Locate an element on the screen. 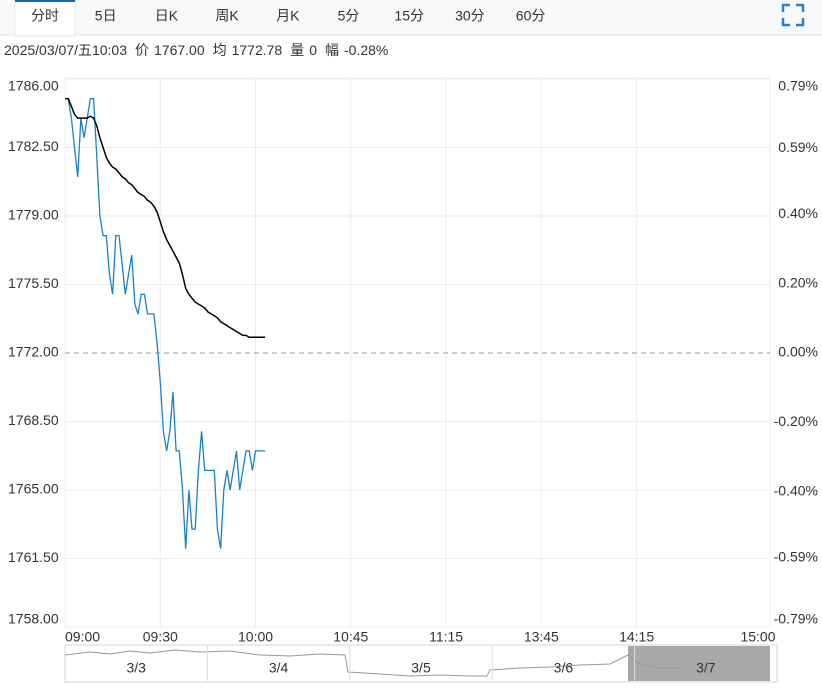  info-datetime: 2025/03/07/五10:03 is located at coordinates (65, 50).